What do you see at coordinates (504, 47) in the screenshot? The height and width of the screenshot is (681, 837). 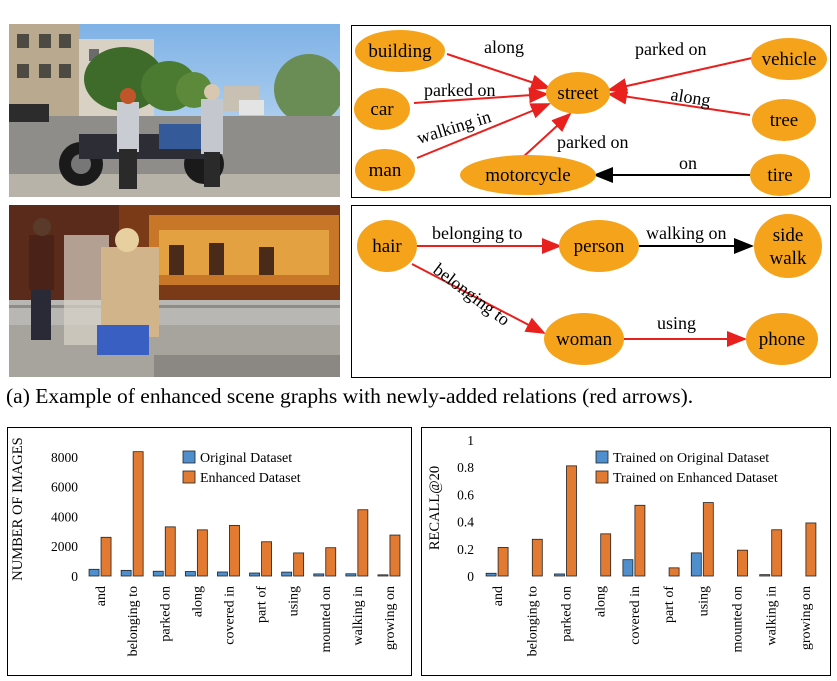 I see `label-along-1: along` at bounding box center [504, 47].